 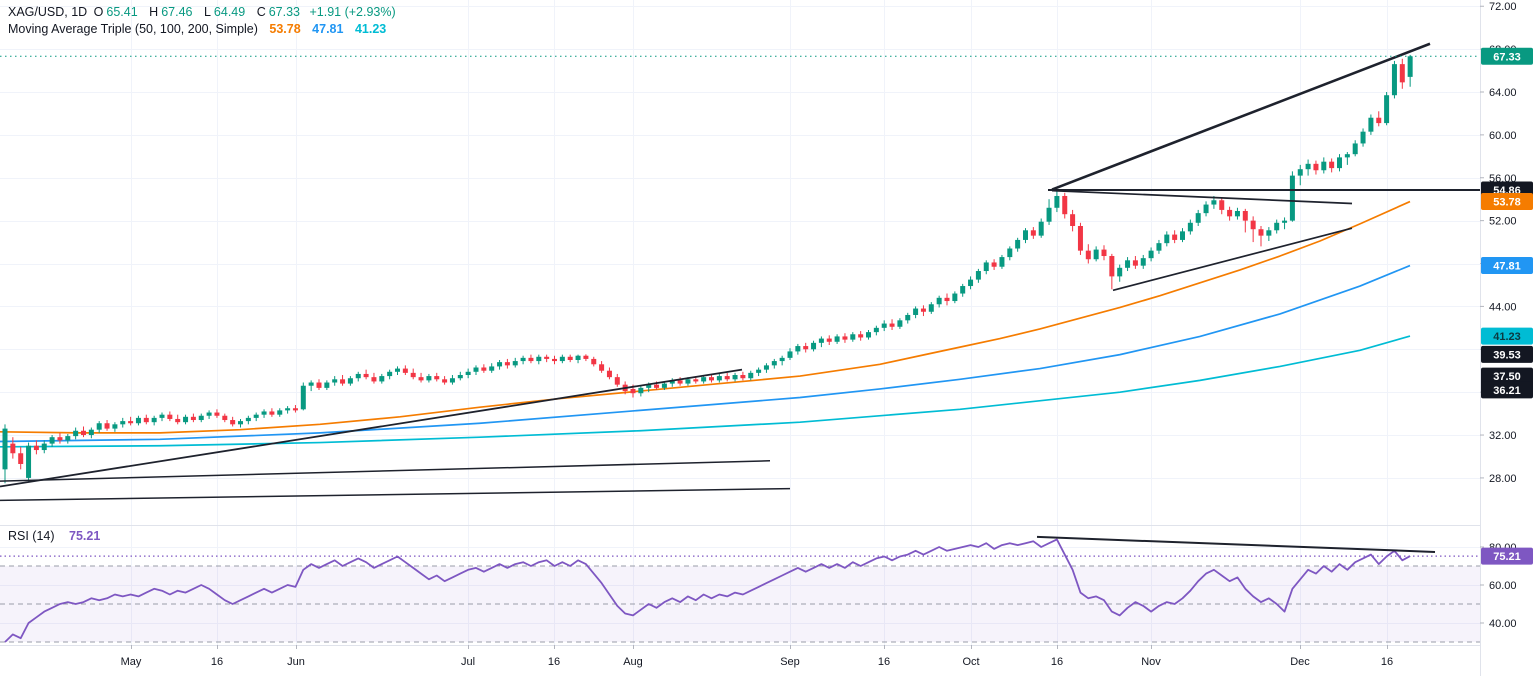 What do you see at coordinates (790, 662) in the screenshot?
I see `time-tick-label: Sep` at bounding box center [790, 662].